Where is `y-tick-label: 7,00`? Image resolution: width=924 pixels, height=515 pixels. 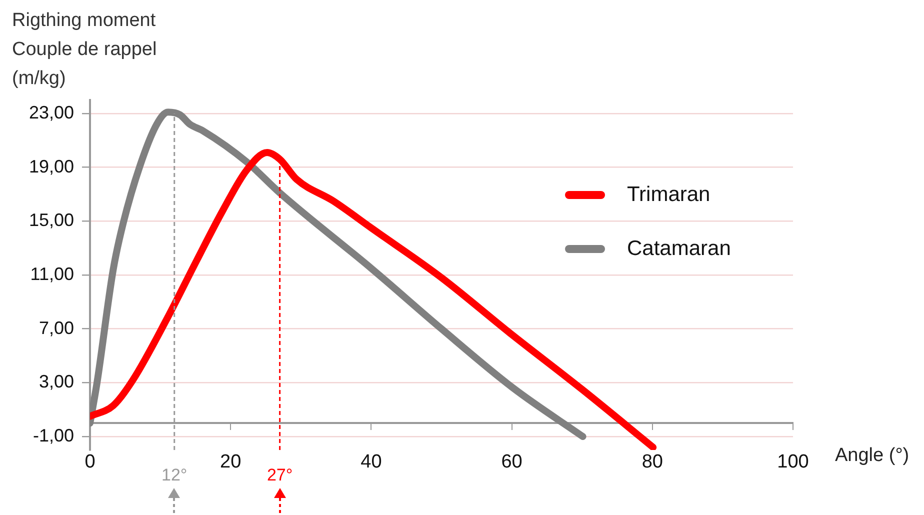 y-tick-label: 7,00 is located at coordinates (56, 328).